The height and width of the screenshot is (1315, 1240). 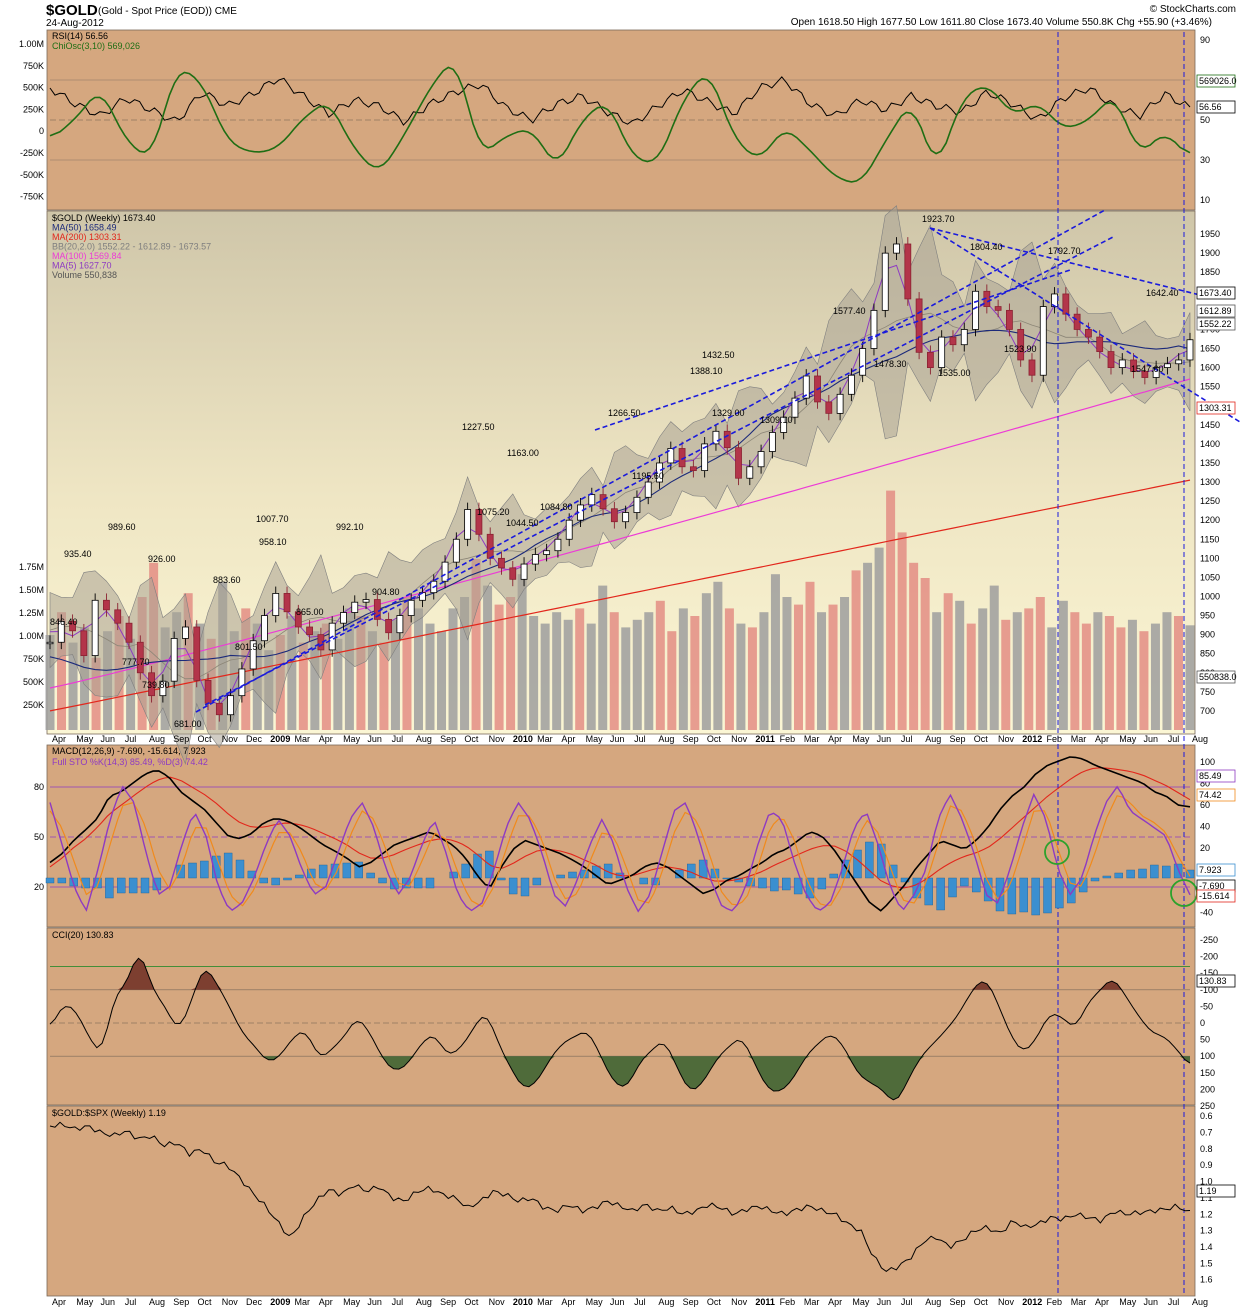 I want to click on ratio-axis-month-label: Apr, so click(x=326, y=1302).